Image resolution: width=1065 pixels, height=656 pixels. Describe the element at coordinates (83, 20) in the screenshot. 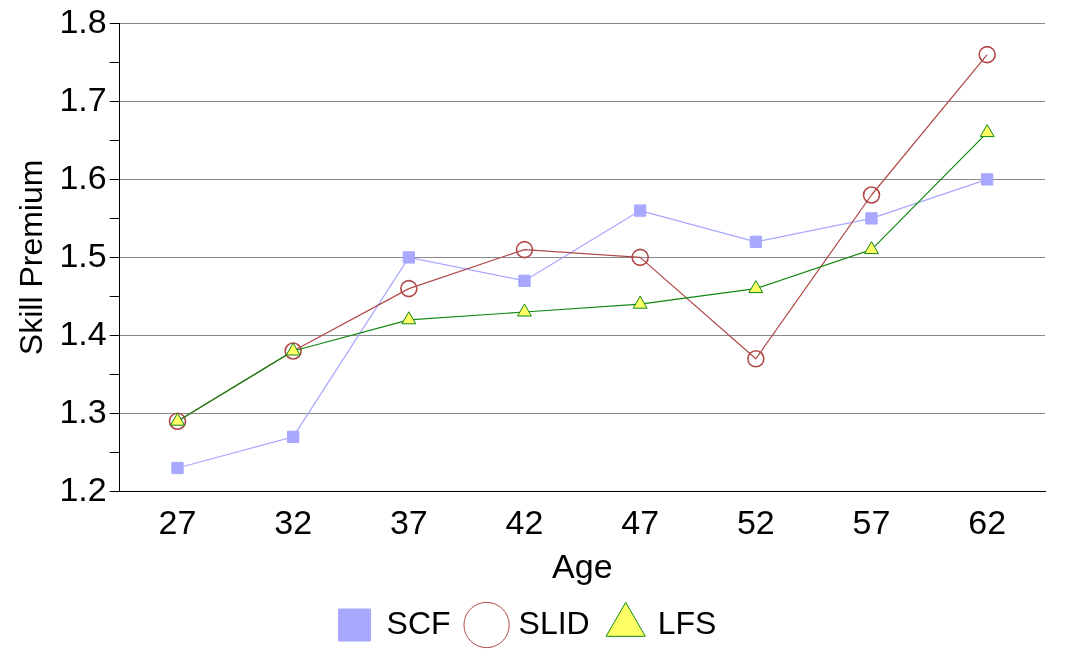

I see `y-tick-label: 1.8` at that location.